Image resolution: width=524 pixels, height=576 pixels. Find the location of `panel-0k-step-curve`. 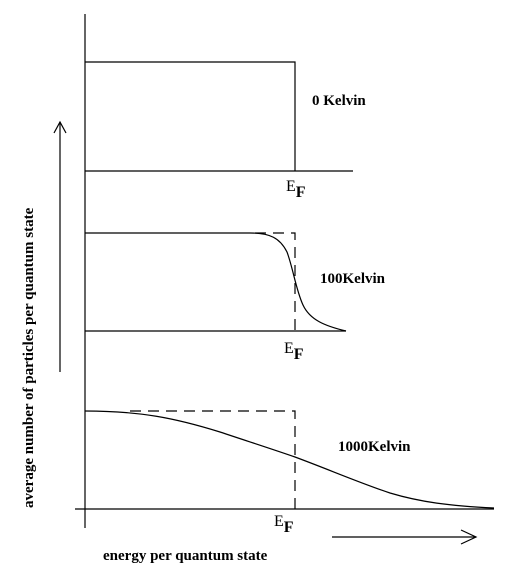

panel-0k-step-curve is located at coordinates (190, 116).